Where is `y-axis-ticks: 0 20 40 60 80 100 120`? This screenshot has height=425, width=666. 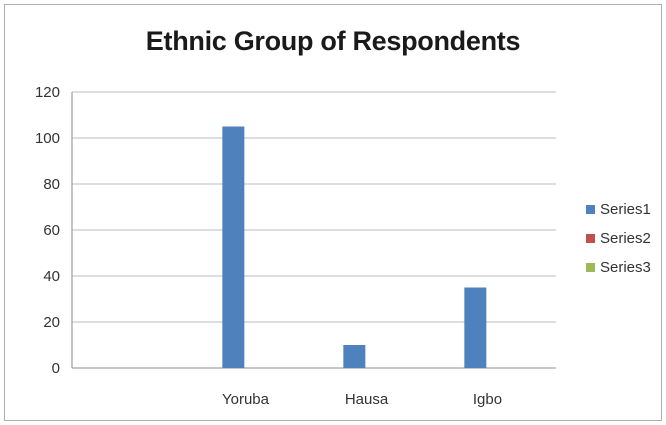
y-axis-ticks: 0 20 40 60 80 100 120 is located at coordinates (47, 230).